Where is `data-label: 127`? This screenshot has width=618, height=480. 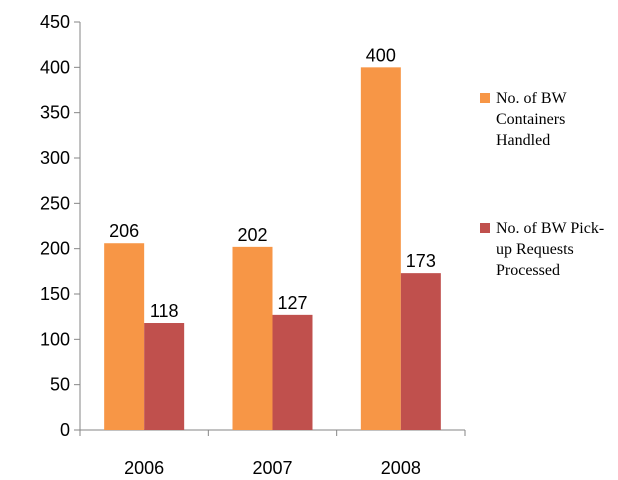
data-label: 127 is located at coordinates (292, 303).